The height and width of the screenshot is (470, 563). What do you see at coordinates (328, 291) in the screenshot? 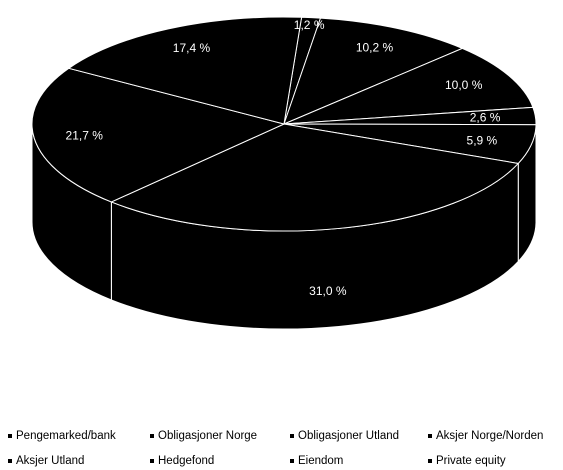
I see `data-label: 31,0 %` at bounding box center [328, 291].